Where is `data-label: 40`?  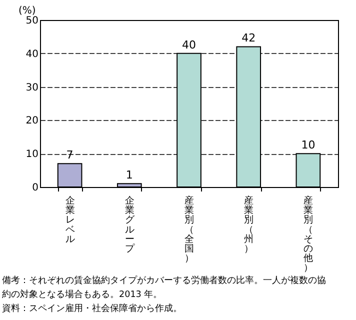 data-label: 40 is located at coordinates (189, 45).